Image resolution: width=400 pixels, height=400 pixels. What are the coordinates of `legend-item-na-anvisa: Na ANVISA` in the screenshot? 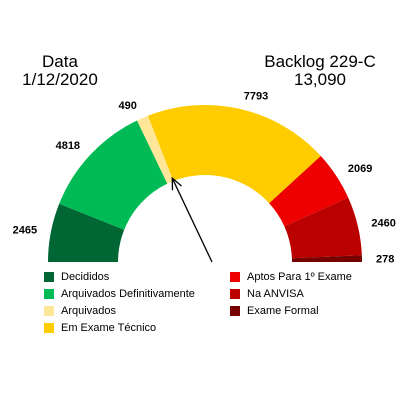 It's located at (291, 293).